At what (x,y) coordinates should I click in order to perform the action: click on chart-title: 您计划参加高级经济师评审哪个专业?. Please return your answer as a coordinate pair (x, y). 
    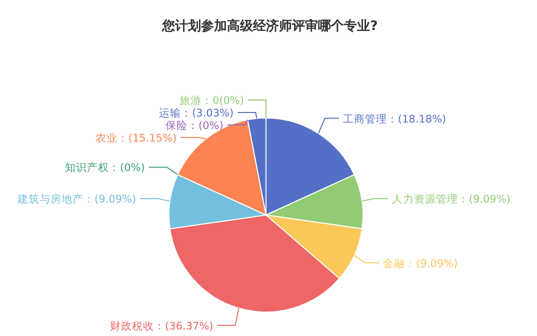
    Looking at the image, I should click on (269, 26).